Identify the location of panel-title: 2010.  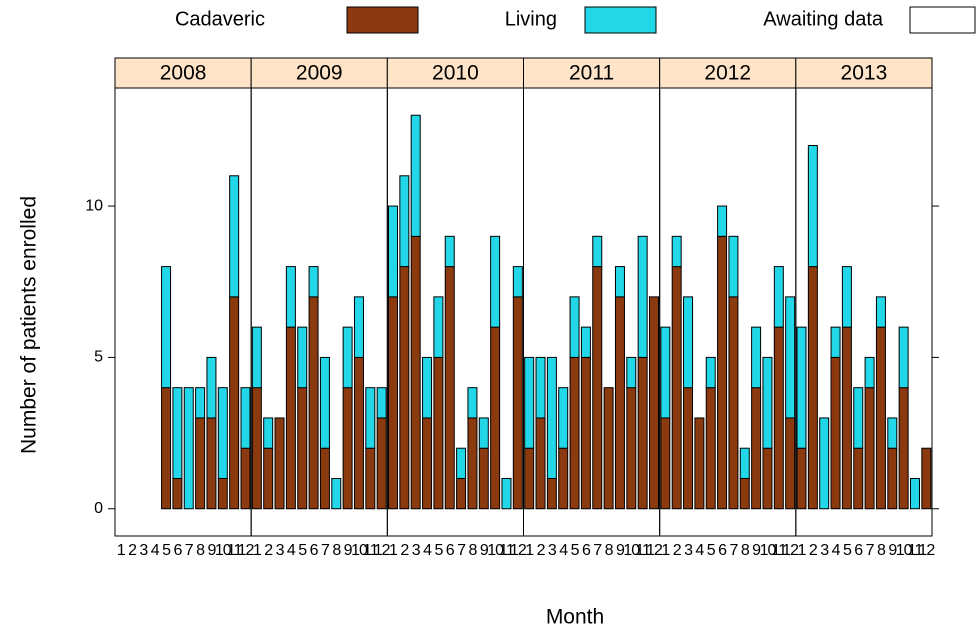
(455, 73).